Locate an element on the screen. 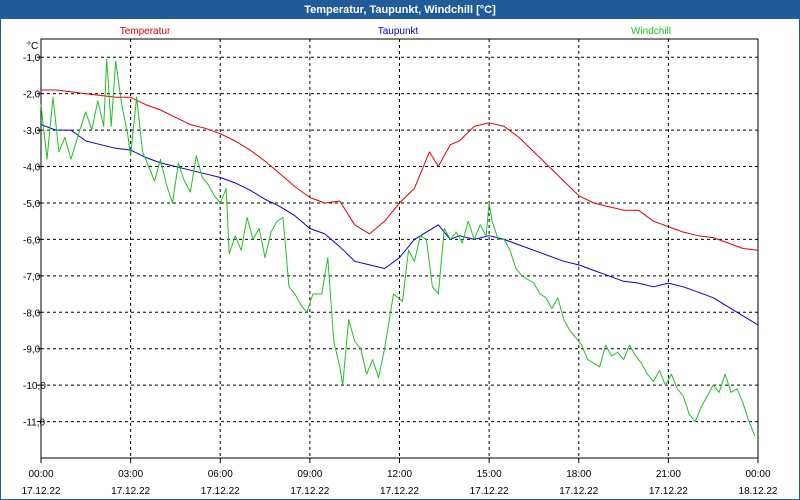  y-tick-label: -10,0 is located at coordinates (34, 386).